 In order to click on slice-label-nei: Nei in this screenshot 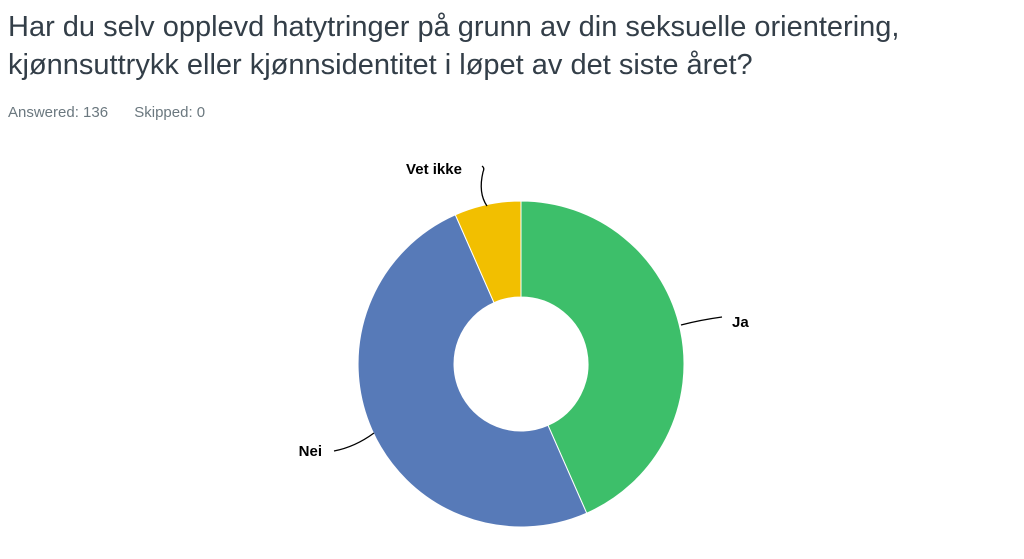, I will do `click(310, 451)`.